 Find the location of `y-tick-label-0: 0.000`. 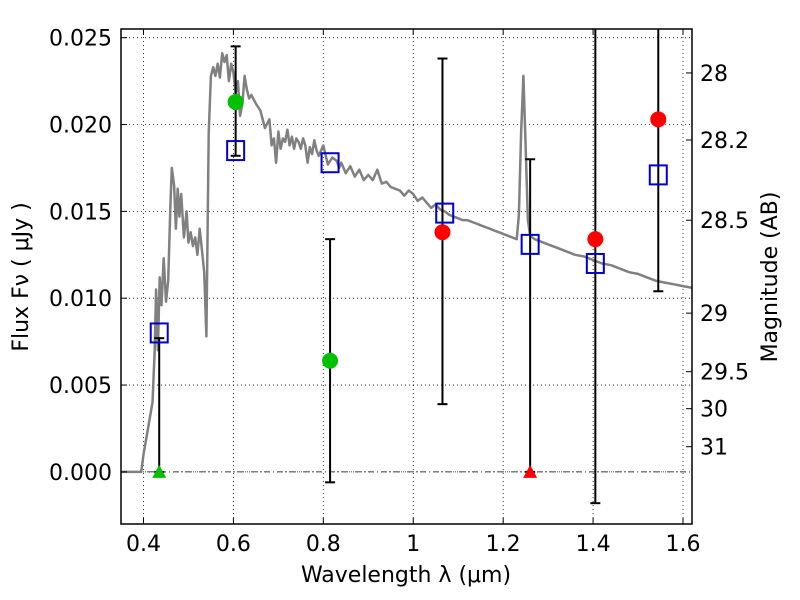

y-tick-label-0: 0.000 is located at coordinates (80, 473).